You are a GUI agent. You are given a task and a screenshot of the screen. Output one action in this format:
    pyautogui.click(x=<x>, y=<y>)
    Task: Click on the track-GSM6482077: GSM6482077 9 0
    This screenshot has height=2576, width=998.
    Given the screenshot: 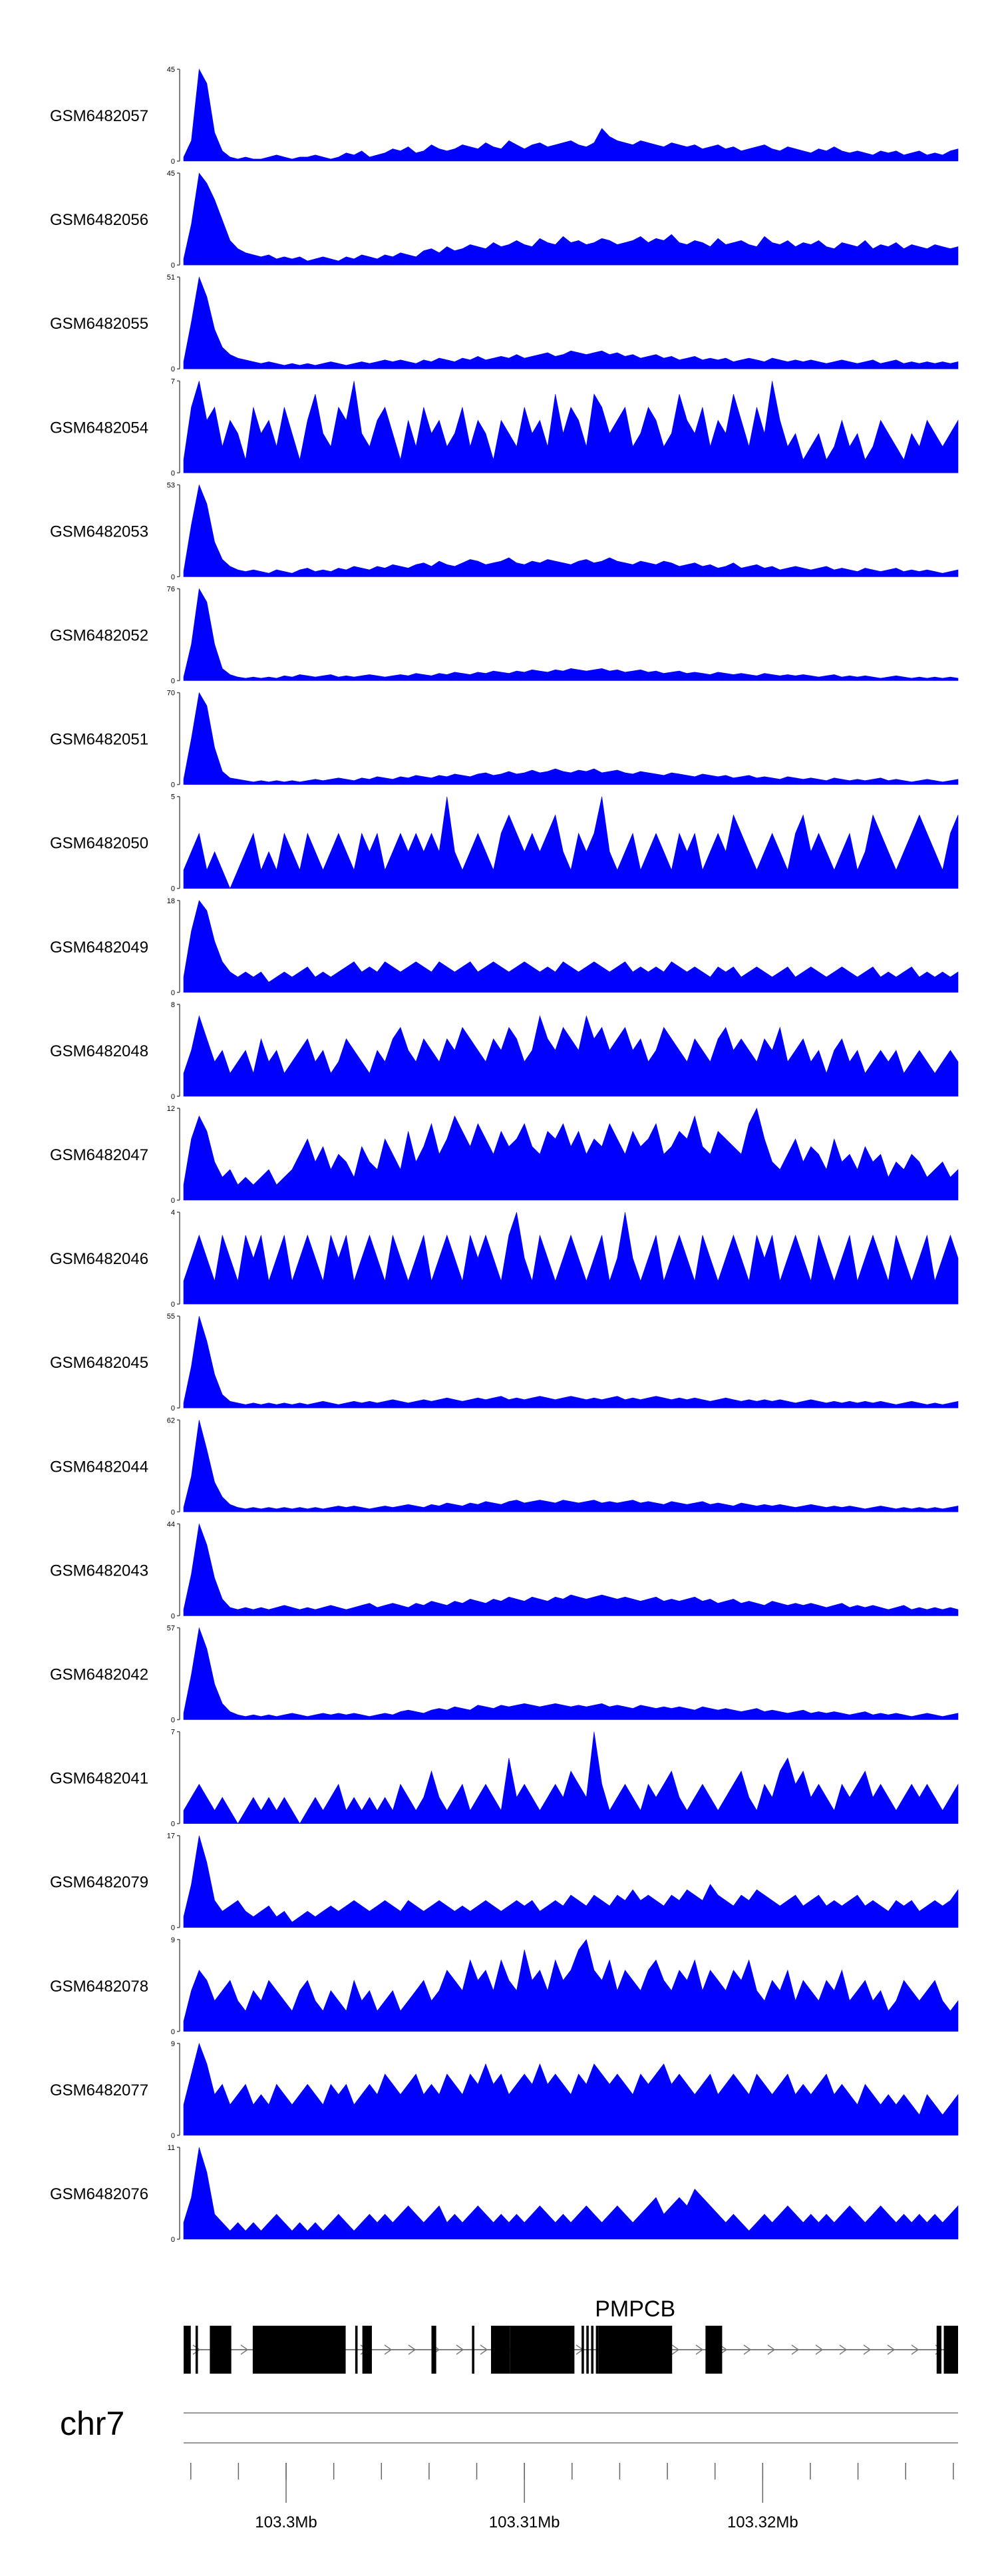 What is the action you would take?
    pyautogui.click(x=504, y=2090)
    